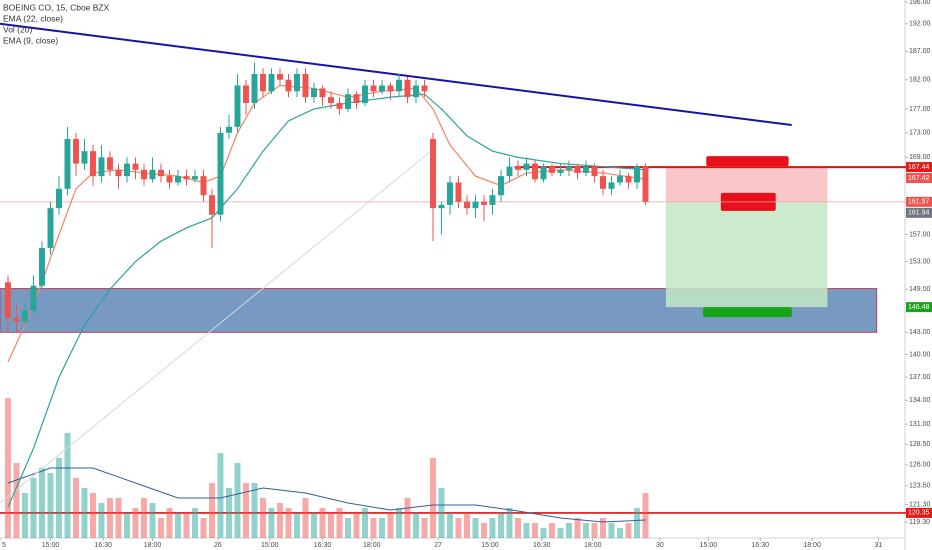 The image size is (932, 550). Describe the element at coordinates (920, 133) in the screenshot. I see `y-tick-label: 173.00` at that location.